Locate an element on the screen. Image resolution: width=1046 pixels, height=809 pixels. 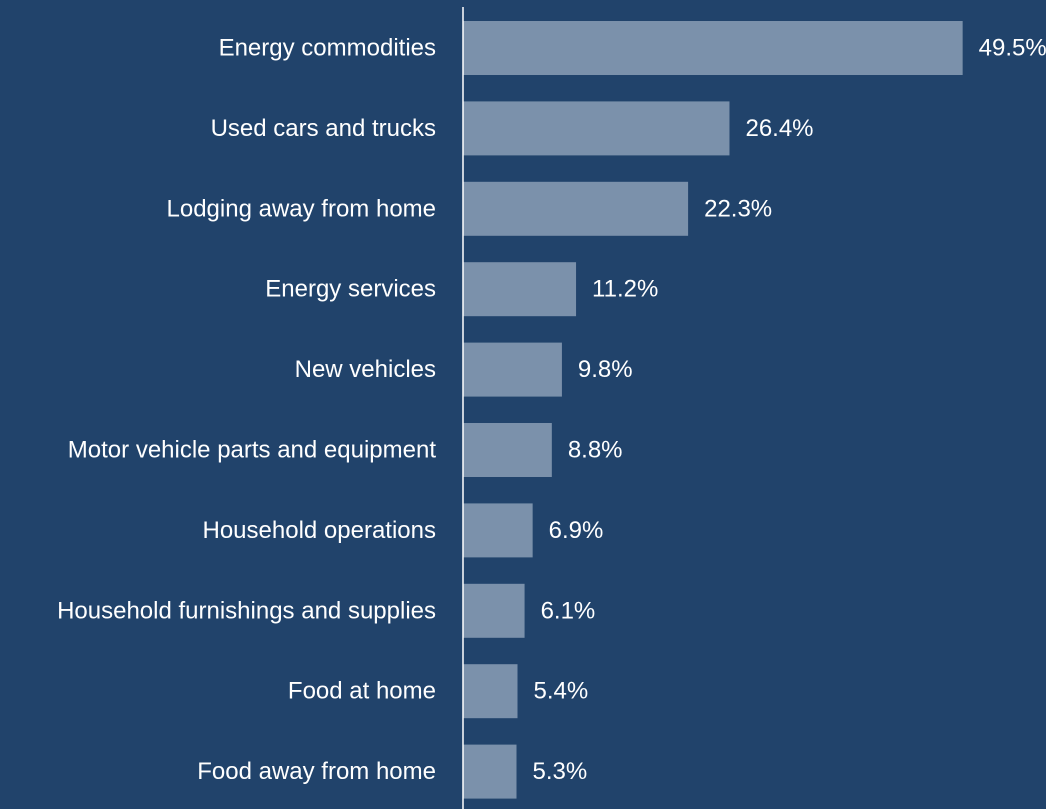
category-label-4: New vehicles is located at coordinates (365, 369).